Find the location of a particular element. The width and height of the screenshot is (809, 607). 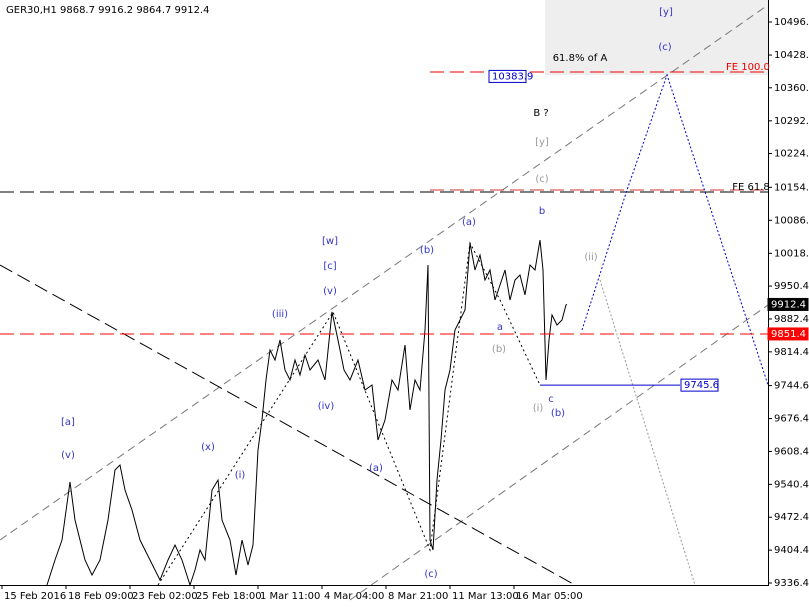

level-label: 9851.4 is located at coordinates (788, 334).